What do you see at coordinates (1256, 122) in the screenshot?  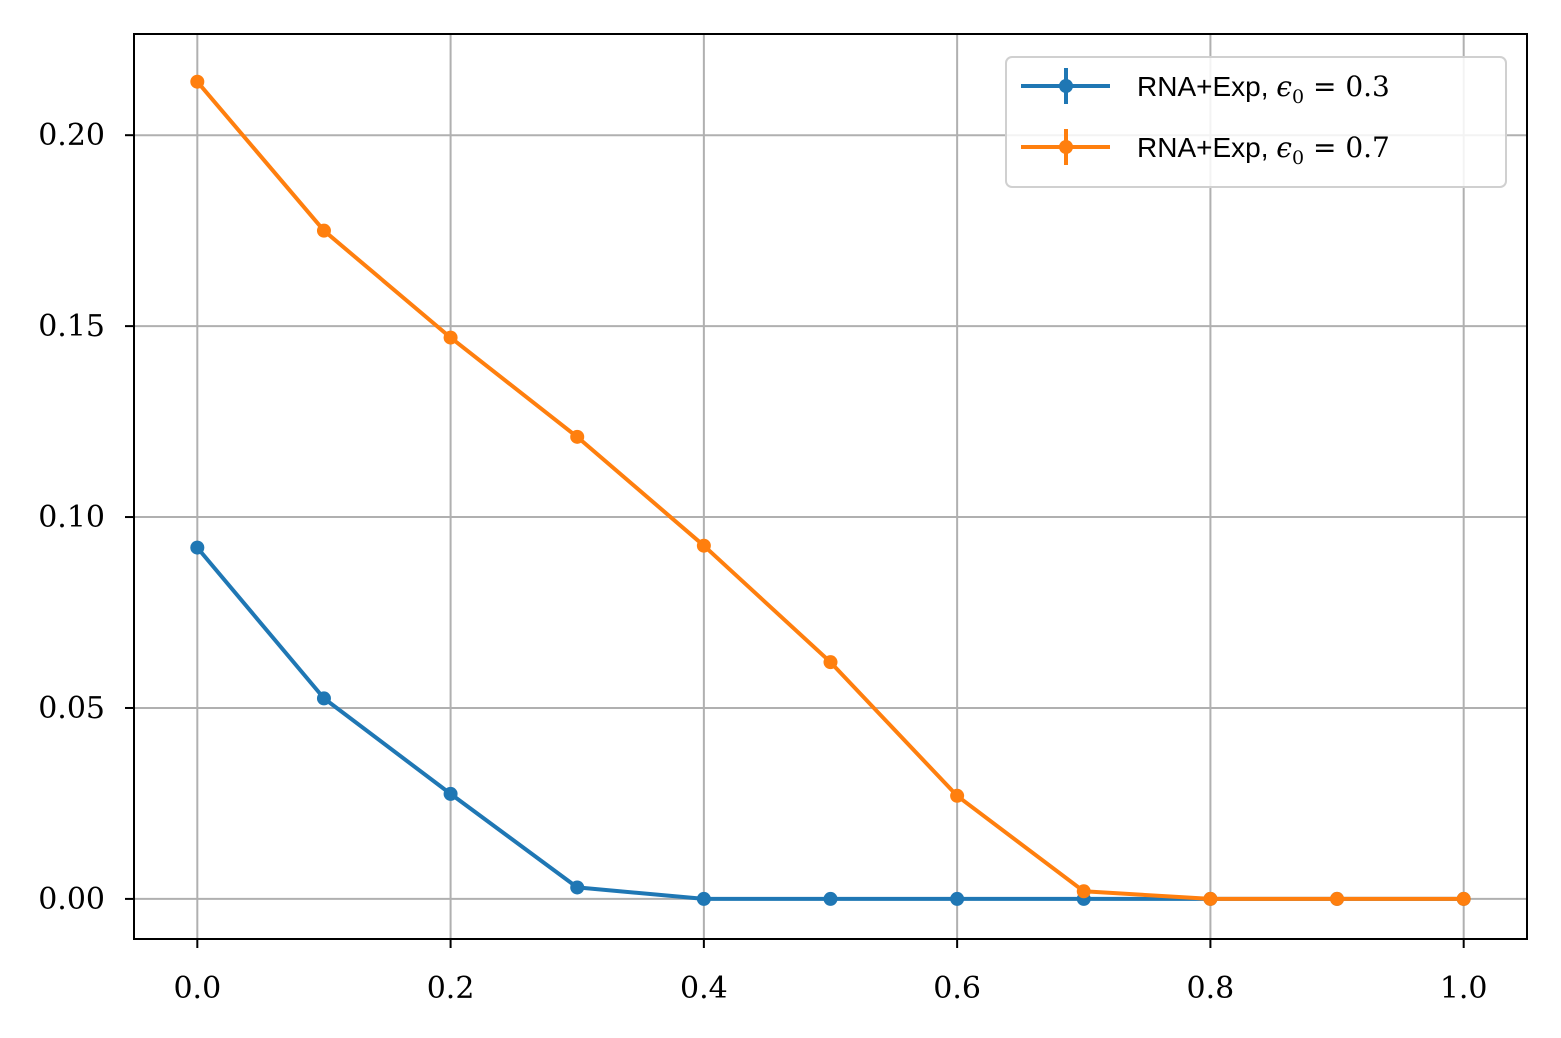 I see `legend-box` at bounding box center [1256, 122].